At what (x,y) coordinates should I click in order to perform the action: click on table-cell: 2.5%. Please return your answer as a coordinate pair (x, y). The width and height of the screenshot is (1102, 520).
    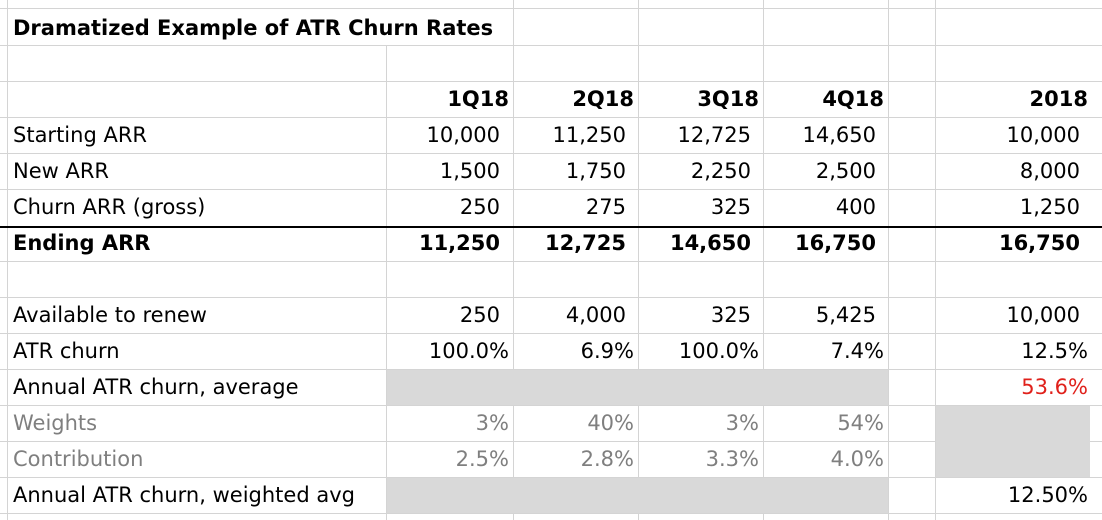
    Looking at the image, I should click on (482, 459).